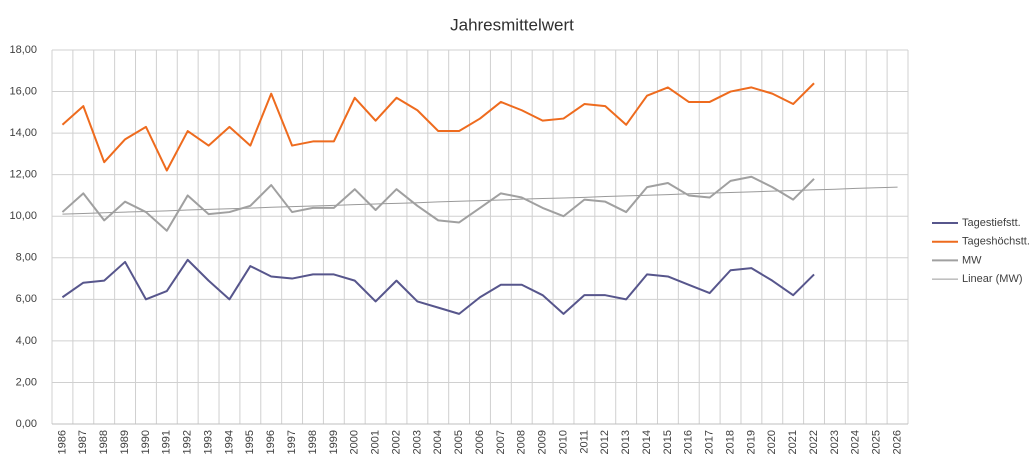 The width and height of the screenshot is (1036, 467). What do you see at coordinates (271, 442) in the screenshot?
I see `x-tick-label: 1996` at bounding box center [271, 442].